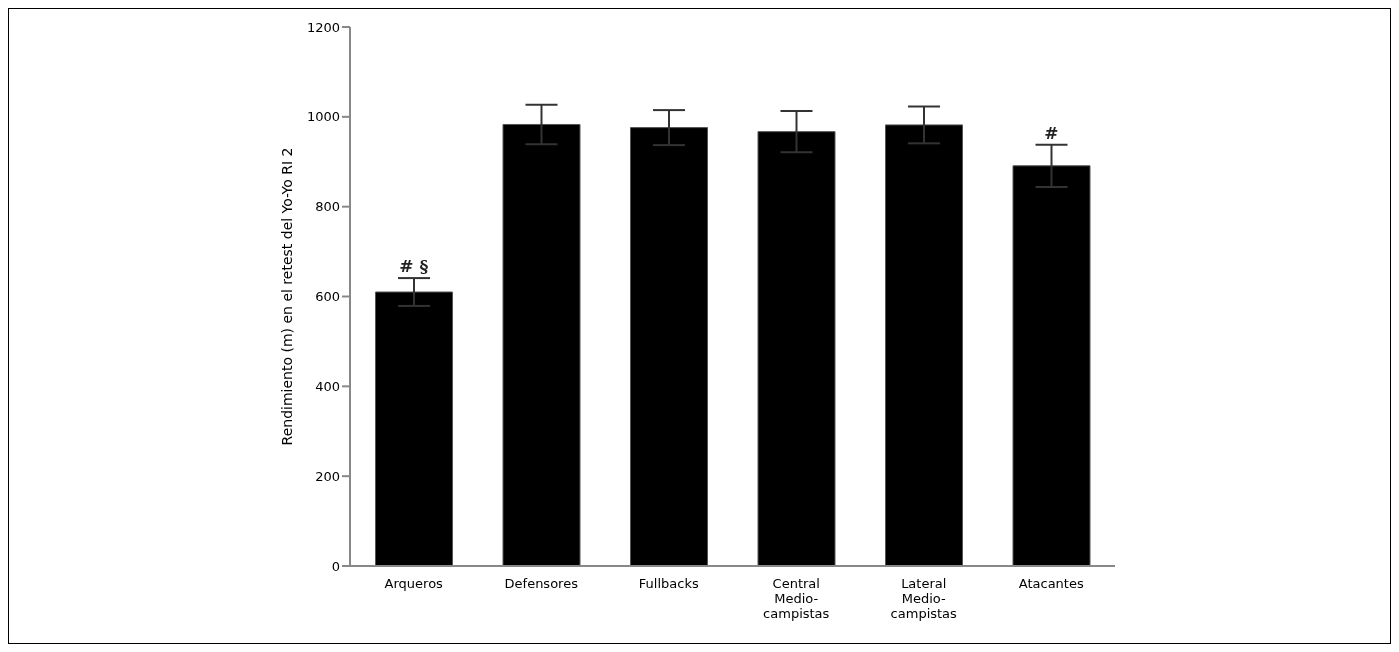 The width and height of the screenshot is (1399, 652). Describe the element at coordinates (323, 27) in the screenshot. I see `y-tick-label: 1200` at that location.